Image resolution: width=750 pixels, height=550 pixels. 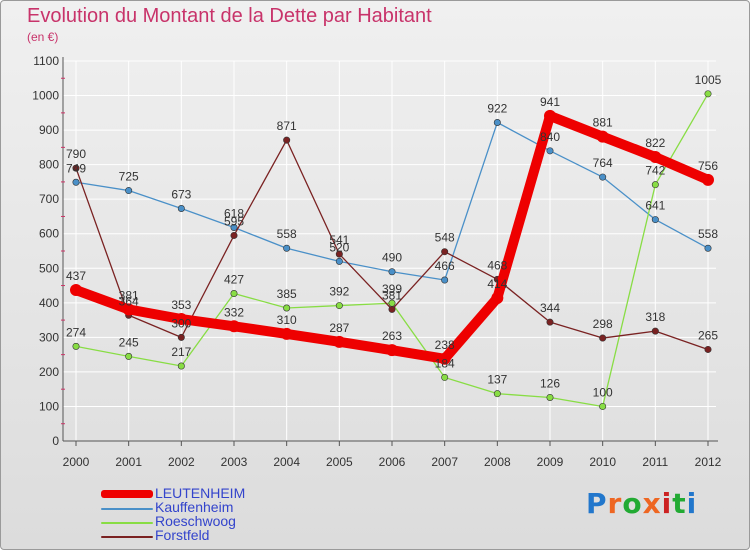 I want to click on data-label: 941, so click(x=550, y=102).